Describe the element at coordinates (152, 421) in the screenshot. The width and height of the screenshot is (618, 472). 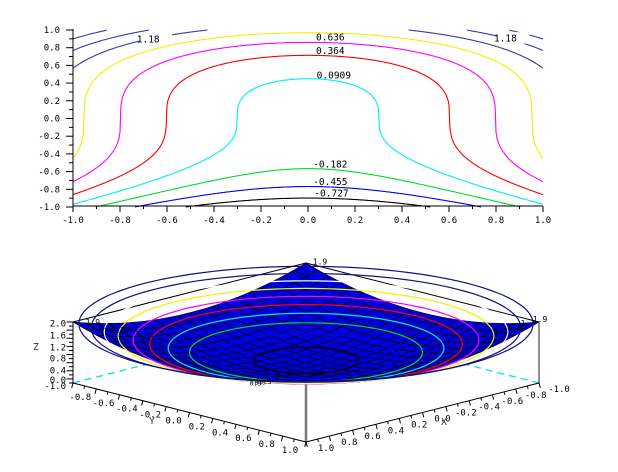
I see `y-axis-label: Y` at that location.